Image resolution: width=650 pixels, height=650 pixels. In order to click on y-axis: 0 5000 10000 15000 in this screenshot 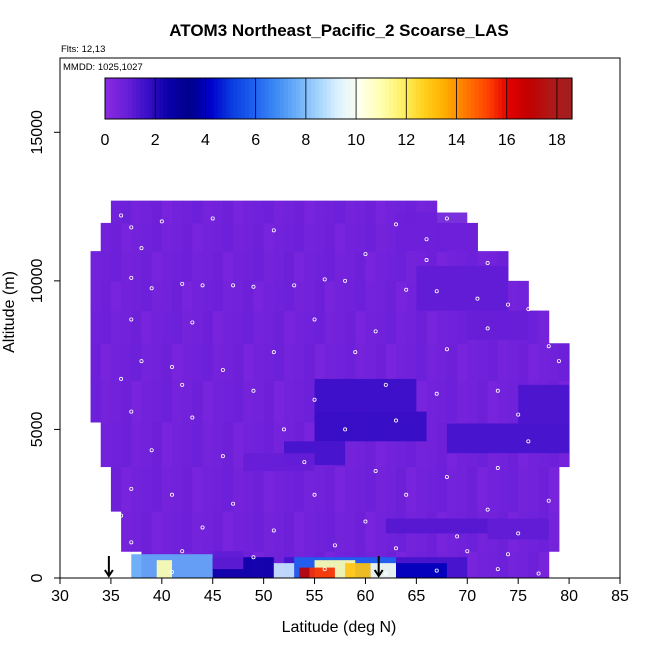, I will do `click(44, 346)`.